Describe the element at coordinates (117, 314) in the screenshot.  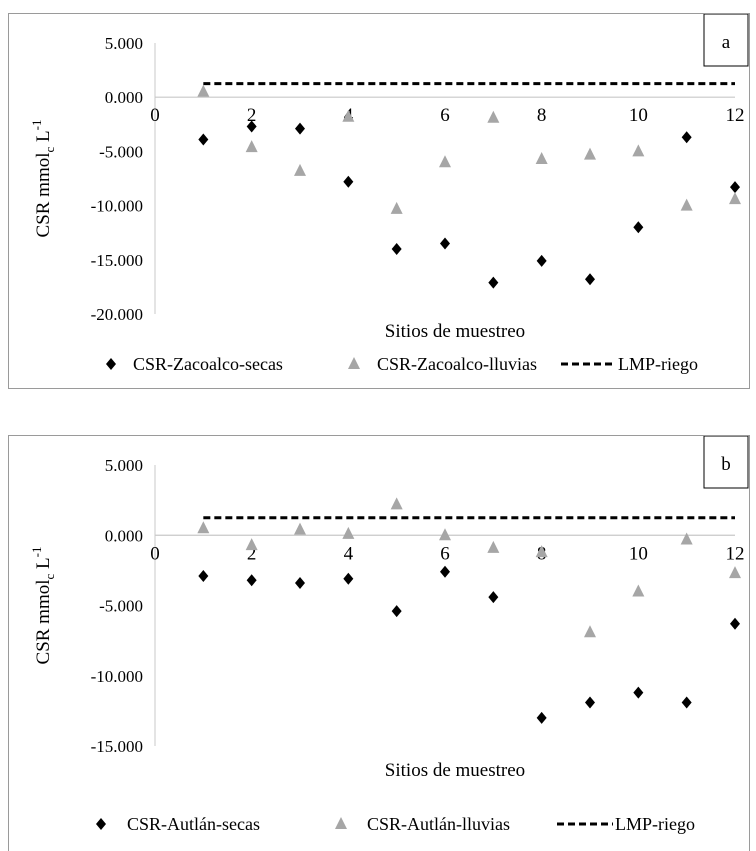
I see `y-tick-label: -20.000` at that location.